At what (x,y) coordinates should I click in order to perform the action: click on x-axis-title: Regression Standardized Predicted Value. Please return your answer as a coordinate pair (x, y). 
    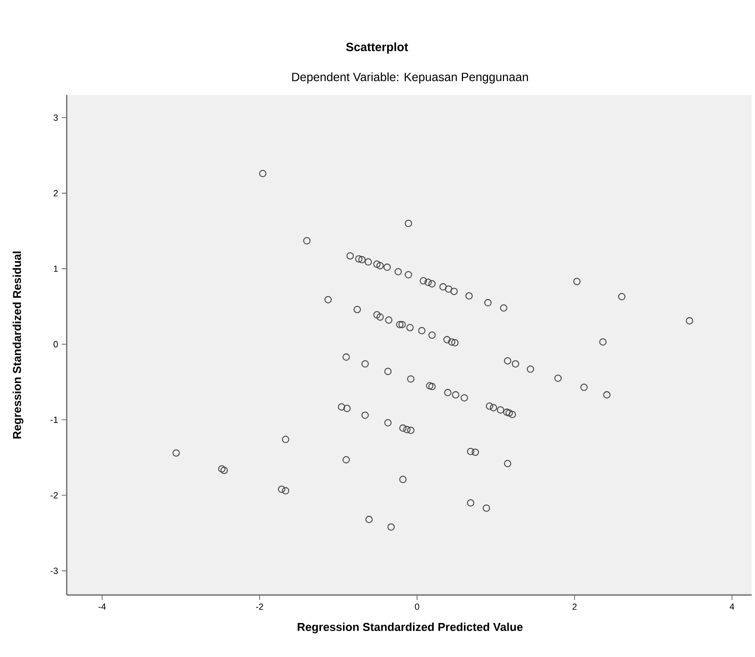
    Looking at the image, I should click on (410, 628).